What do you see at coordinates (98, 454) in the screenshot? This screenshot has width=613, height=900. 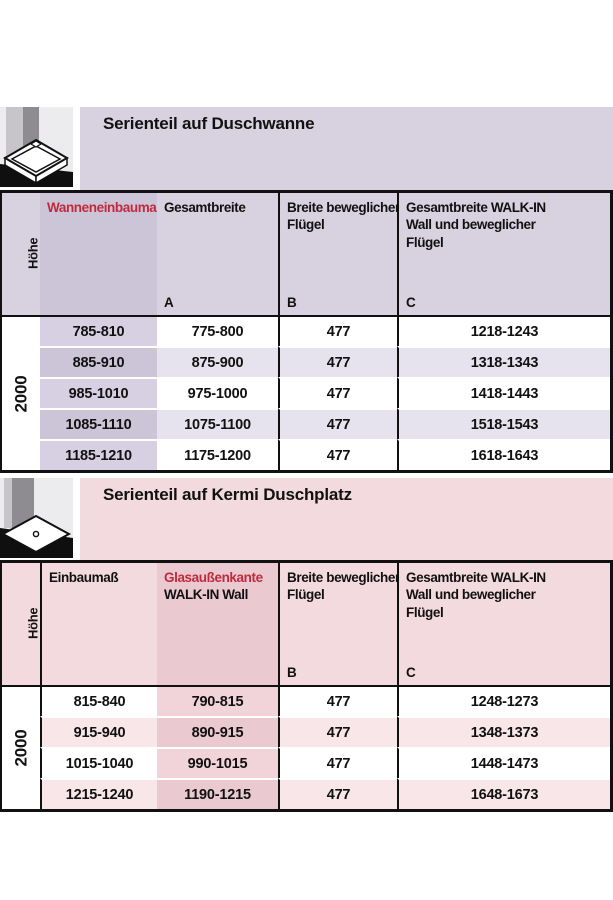 I see `value-cell: 1185-1210` at bounding box center [98, 454].